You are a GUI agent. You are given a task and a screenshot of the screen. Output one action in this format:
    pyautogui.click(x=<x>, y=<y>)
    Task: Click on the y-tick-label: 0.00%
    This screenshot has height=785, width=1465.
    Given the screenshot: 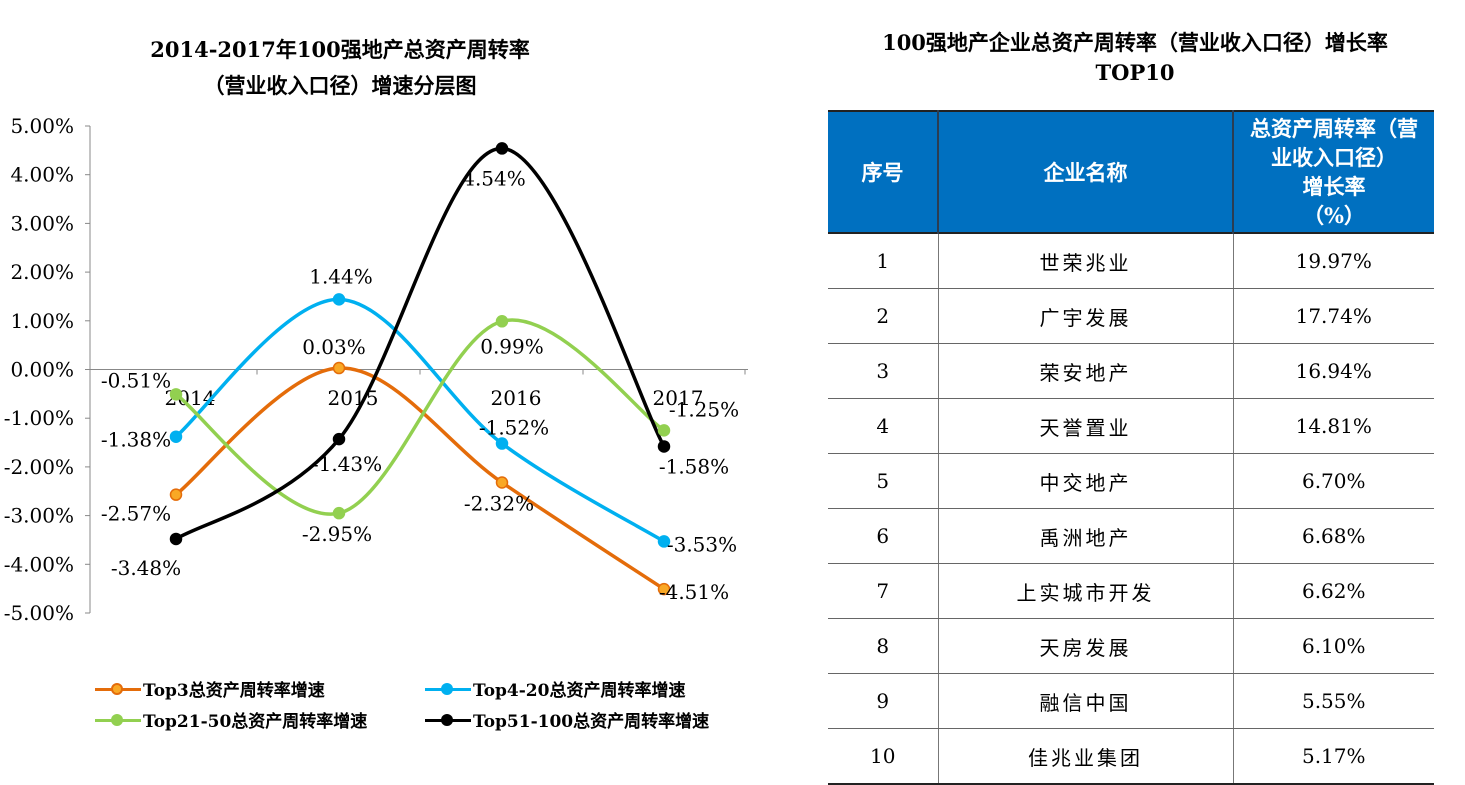 What is the action you would take?
    pyautogui.click(x=42, y=370)
    